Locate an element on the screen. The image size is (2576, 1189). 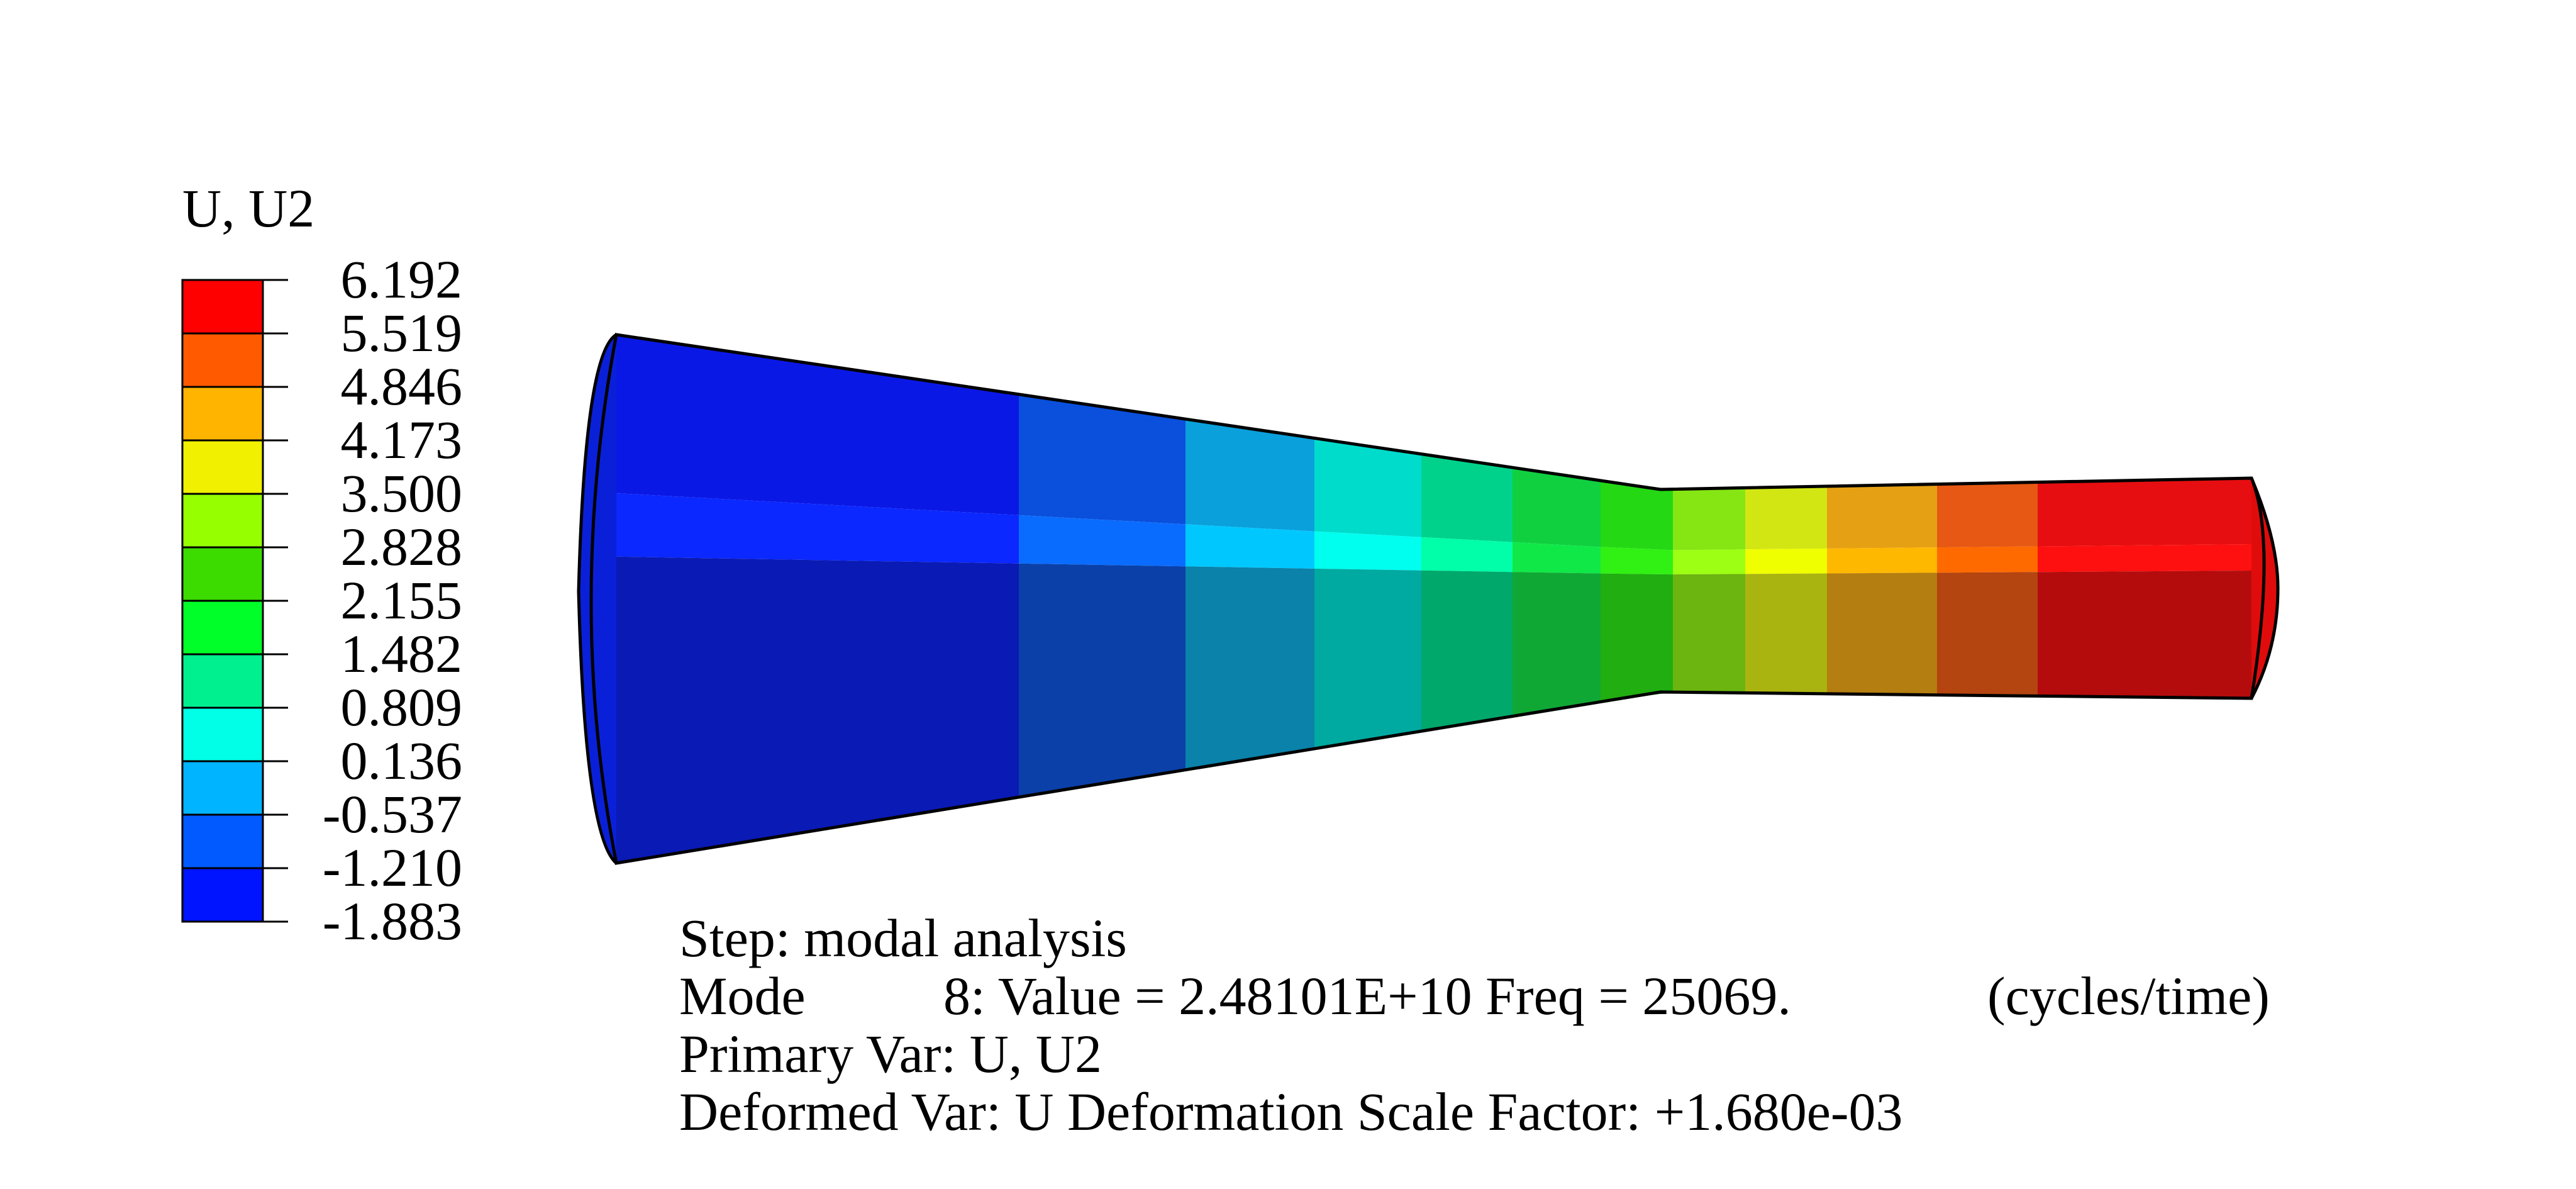
legend-swatches is located at coordinates (222, 601).